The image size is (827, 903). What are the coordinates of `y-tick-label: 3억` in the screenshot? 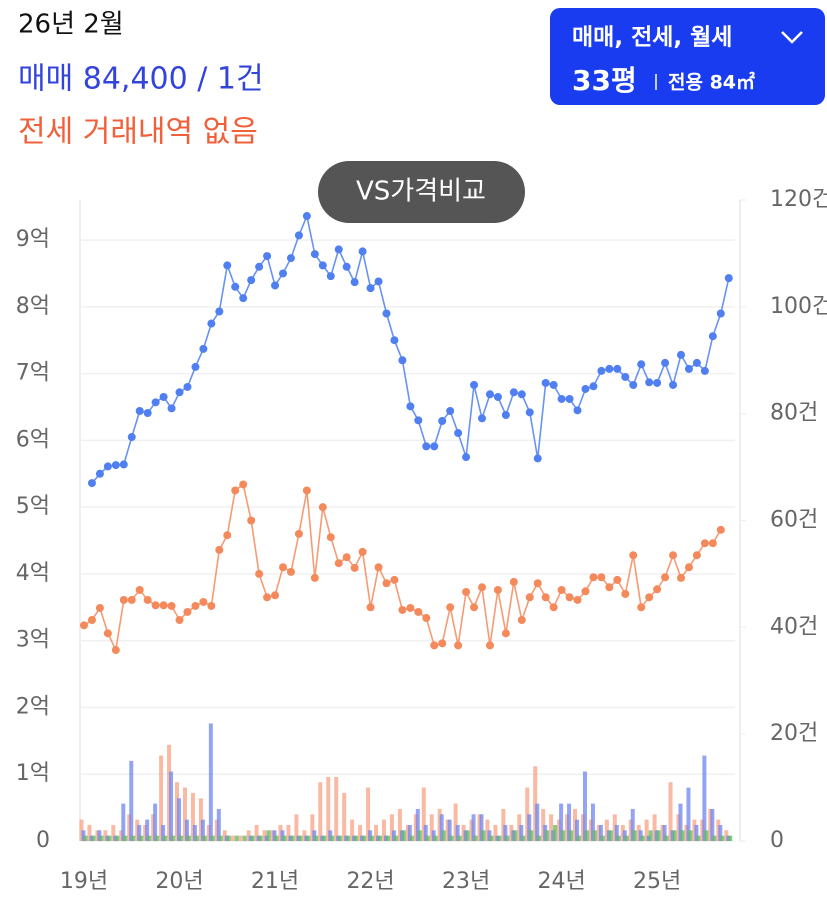 It's located at (33, 640).